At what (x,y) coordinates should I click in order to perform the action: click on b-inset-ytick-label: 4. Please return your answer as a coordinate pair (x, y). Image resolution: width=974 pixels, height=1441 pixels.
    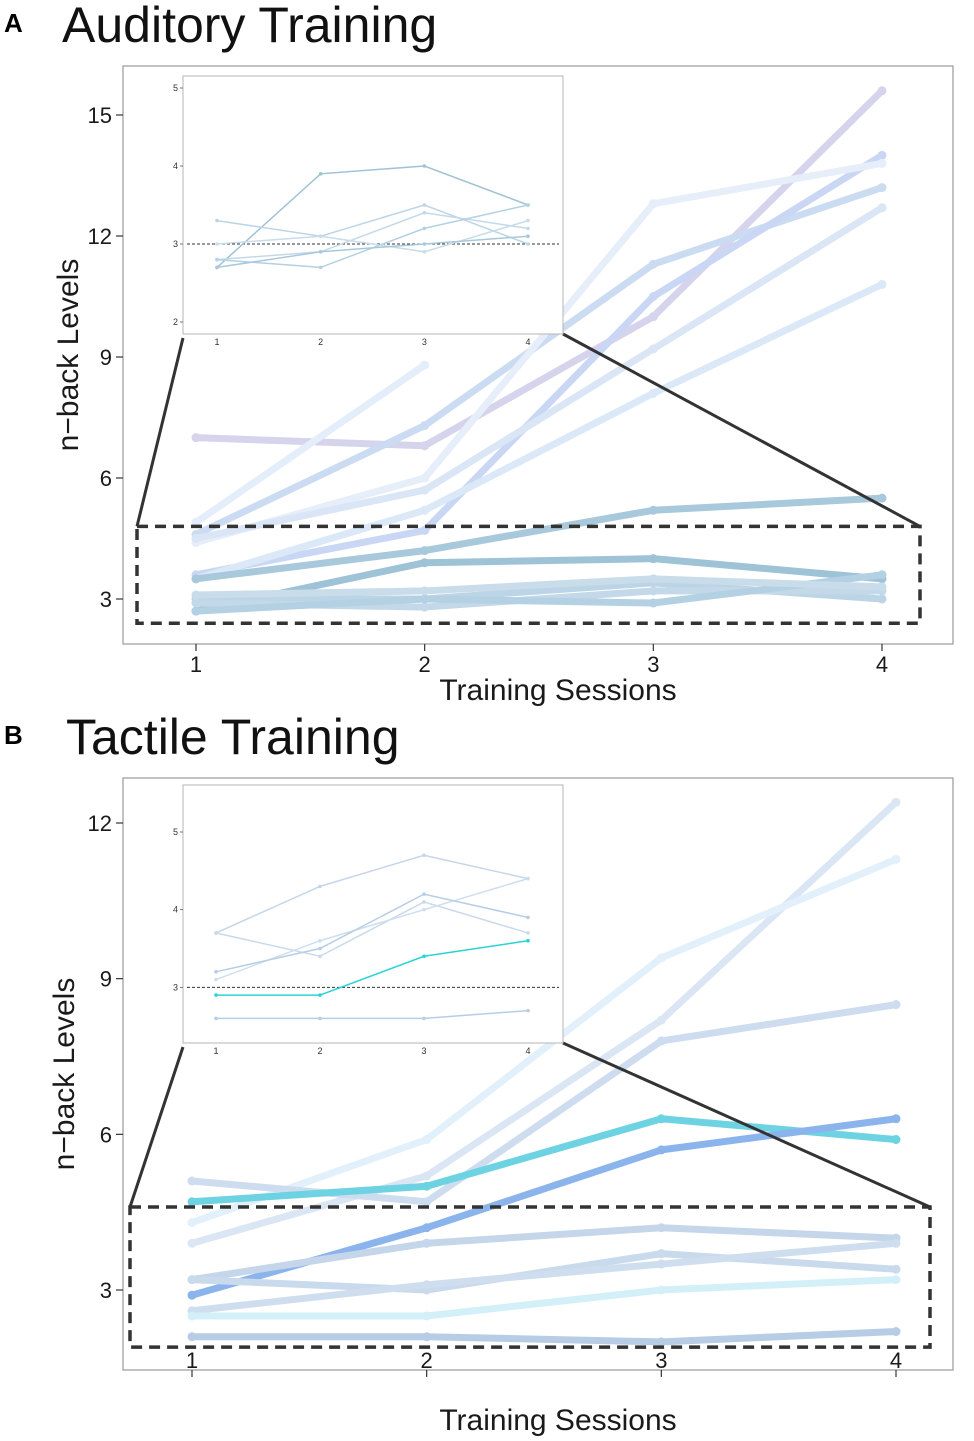
    Looking at the image, I should click on (175, 910).